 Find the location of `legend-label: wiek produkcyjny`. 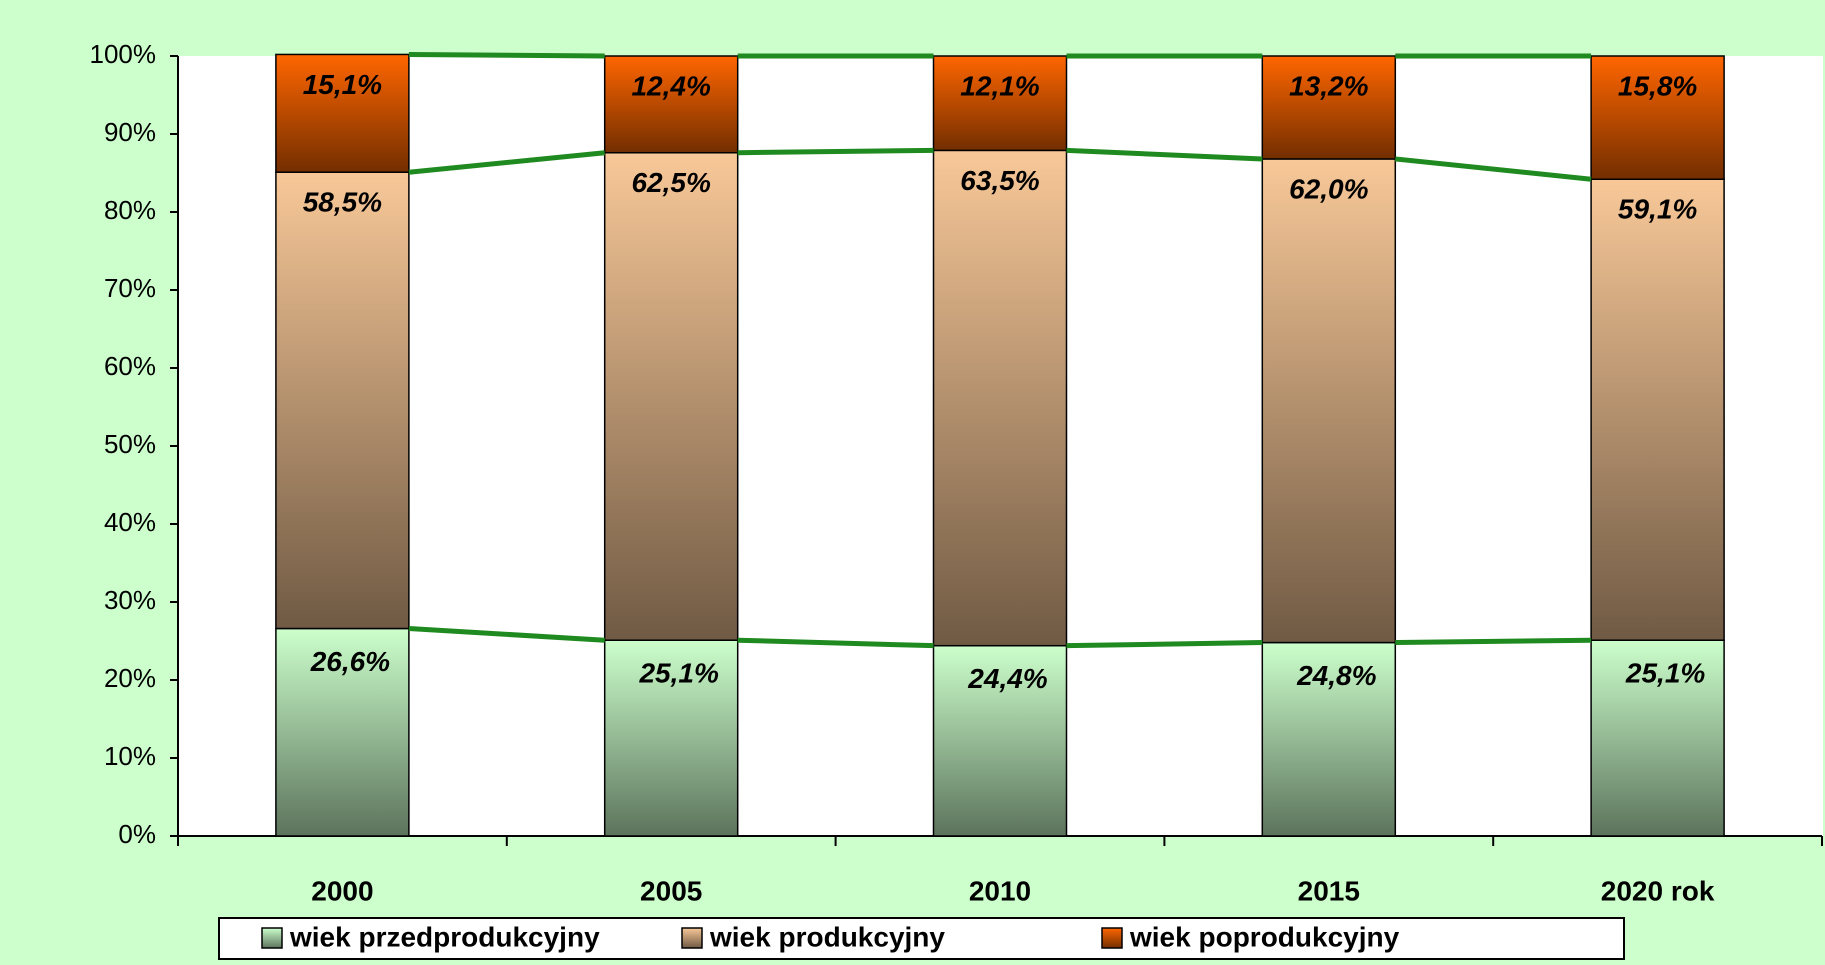

legend-label: wiek produkcyjny is located at coordinates (827, 936).